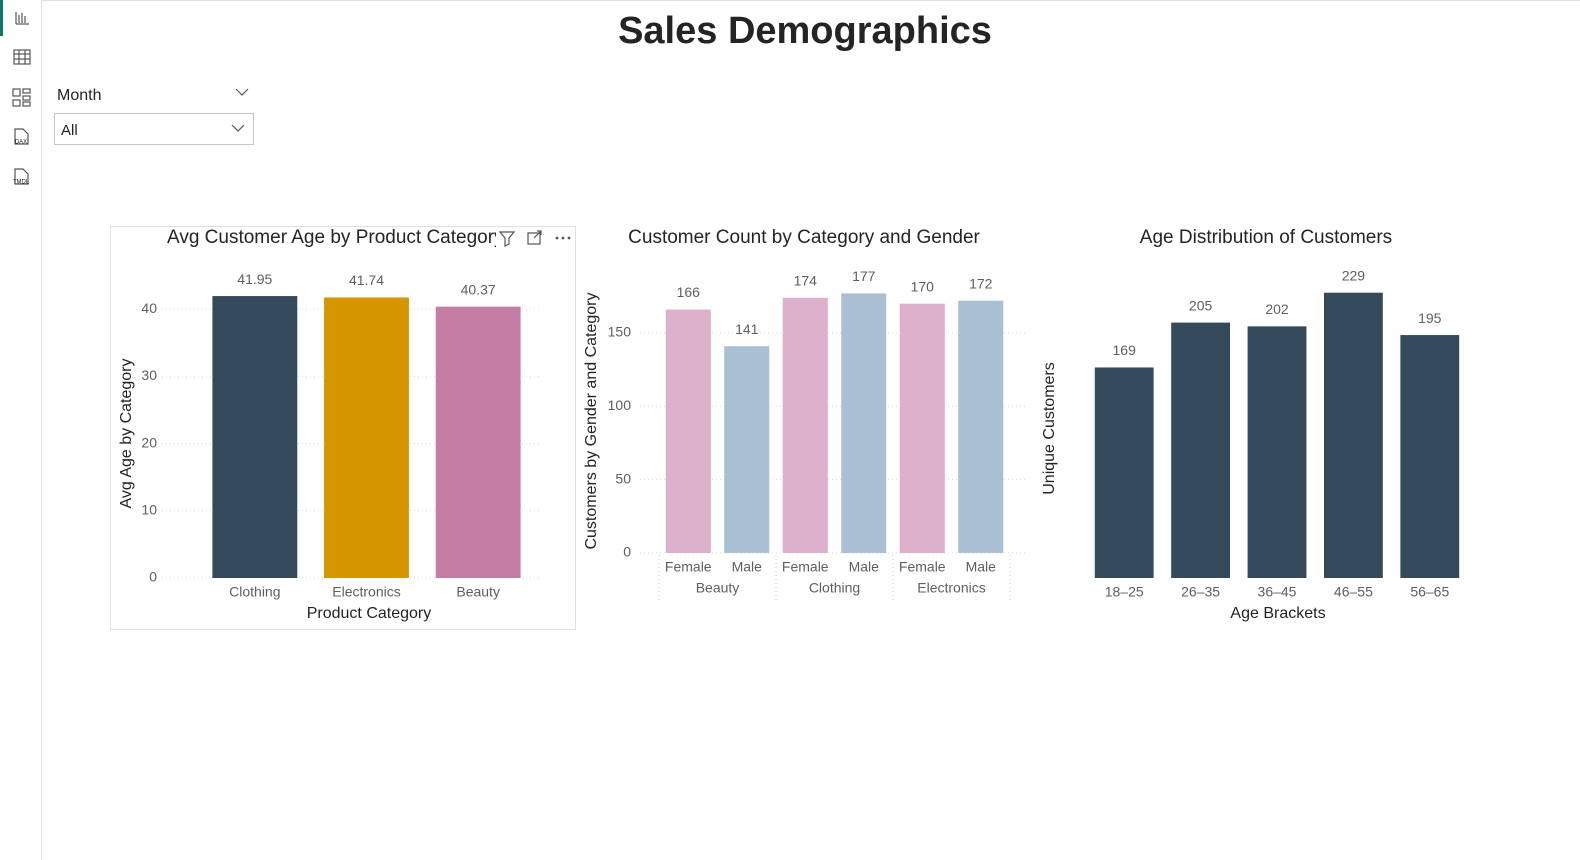 This screenshot has height=860, width=1580. Describe the element at coordinates (21, 137) in the screenshot. I see `dax-view-icon: DAX` at that location.